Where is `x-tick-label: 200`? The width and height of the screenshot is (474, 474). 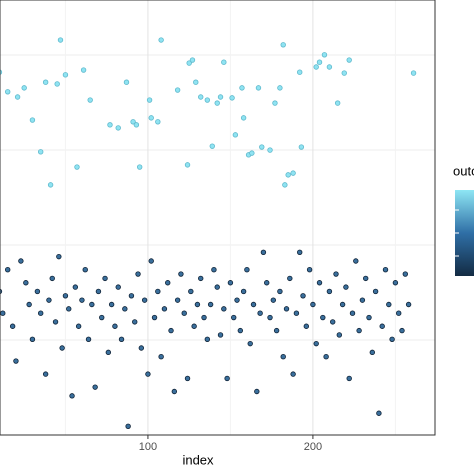
x-tick-label: 200 is located at coordinates (313, 447).